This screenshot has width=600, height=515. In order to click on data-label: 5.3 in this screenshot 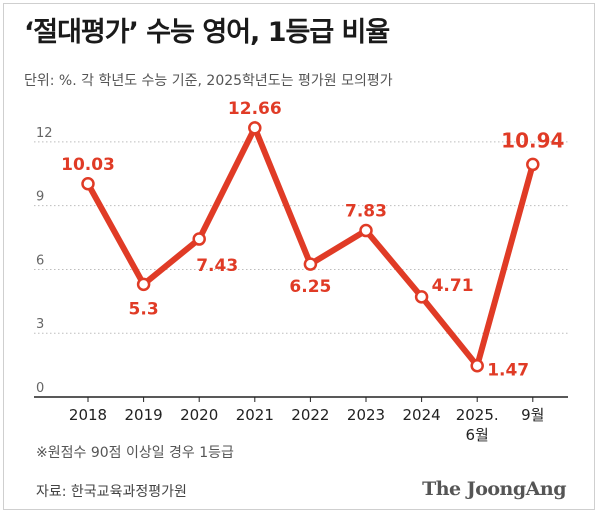, I will do `click(144, 309)`.